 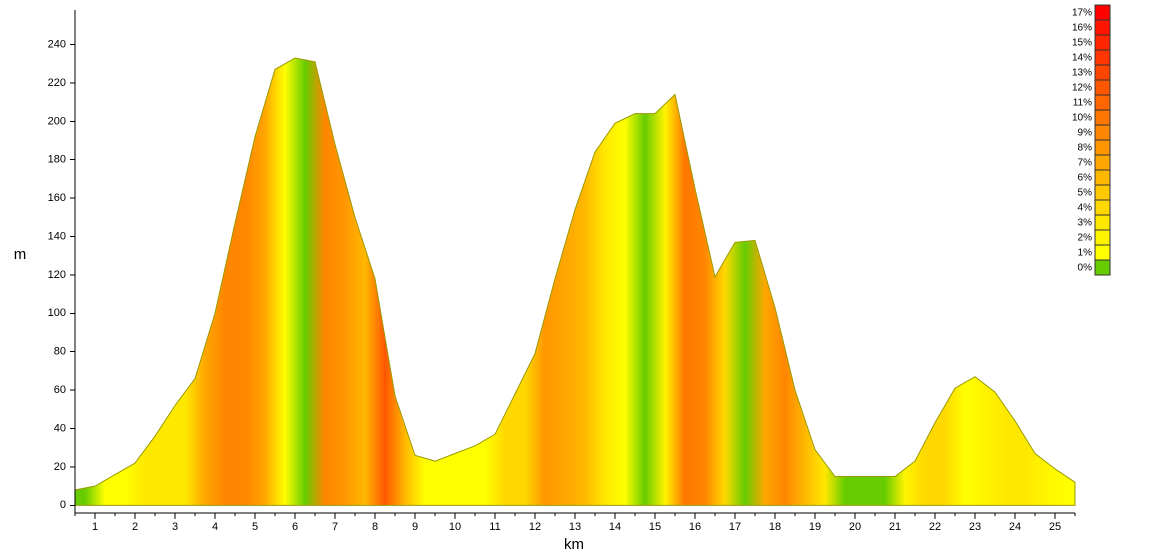 What do you see at coordinates (1015, 527) in the screenshot?
I see `x-tick-label: 24` at bounding box center [1015, 527].